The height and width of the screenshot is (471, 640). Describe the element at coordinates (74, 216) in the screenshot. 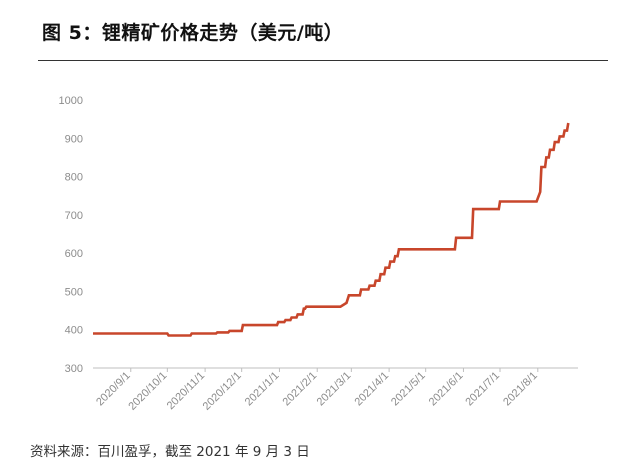

I see `y-tick-label: 700` at that location.